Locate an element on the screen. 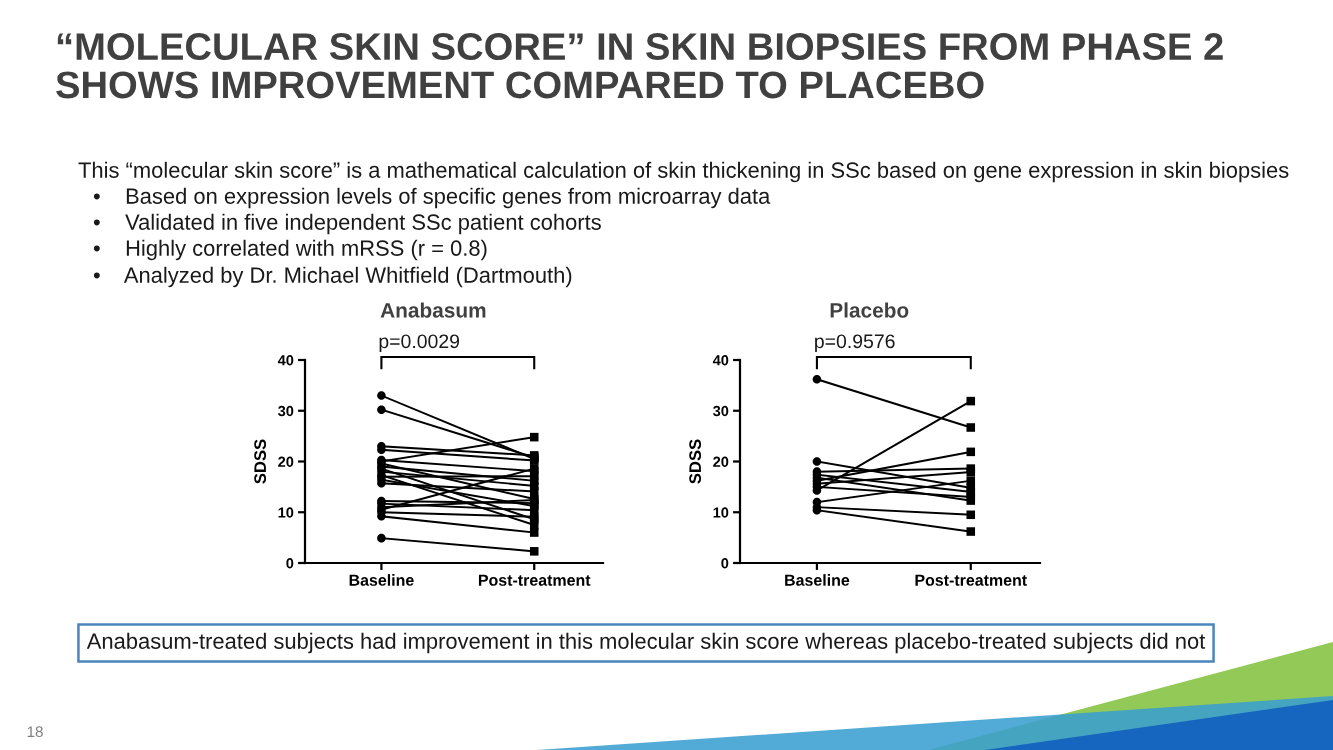 Image resolution: width=1333 pixels, height=750 pixels. text: • Based on expression levels of specific genes from microarray data is located at coordinates (432, 198).